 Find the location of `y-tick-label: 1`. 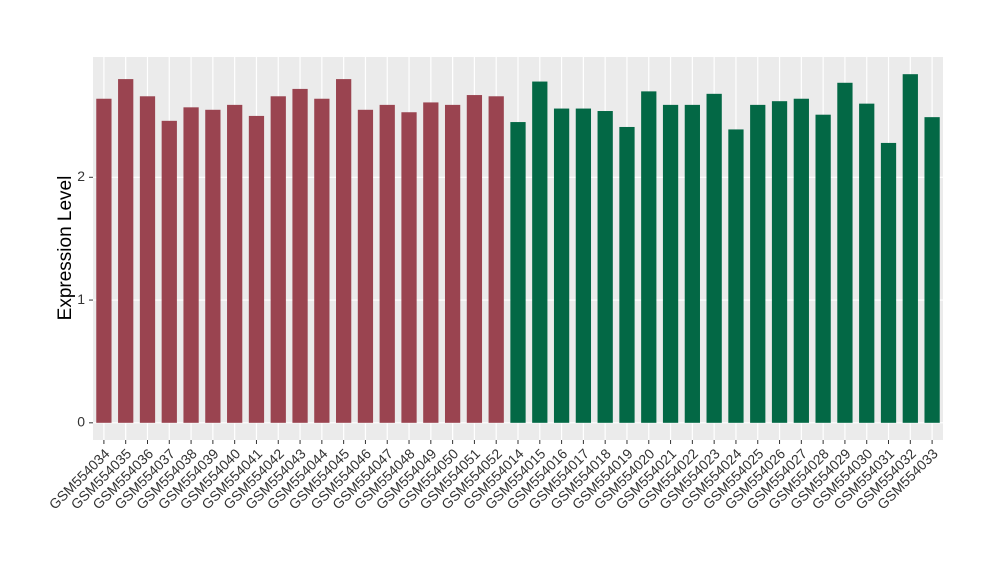

y-tick-label: 1 is located at coordinates (81, 299).